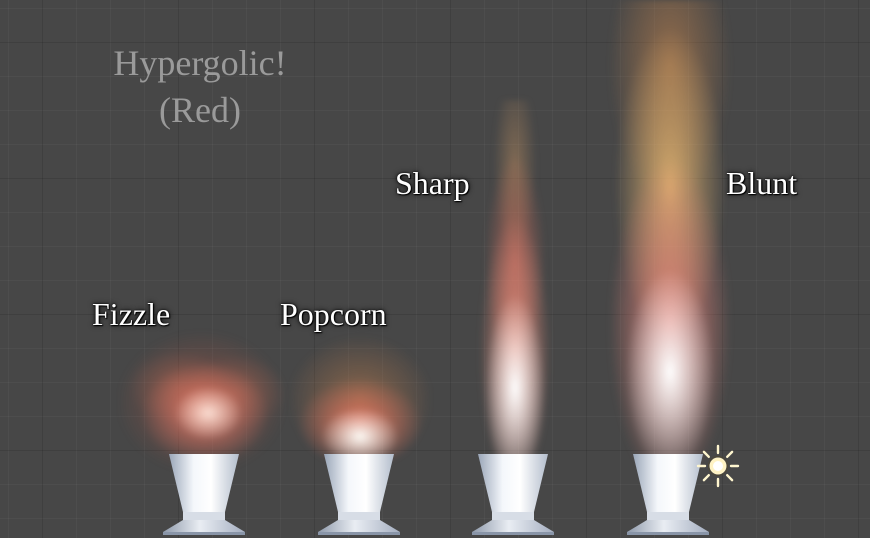 The image size is (870, 538). I want to click on scene-title-line2: (Red), so click(200, 110).